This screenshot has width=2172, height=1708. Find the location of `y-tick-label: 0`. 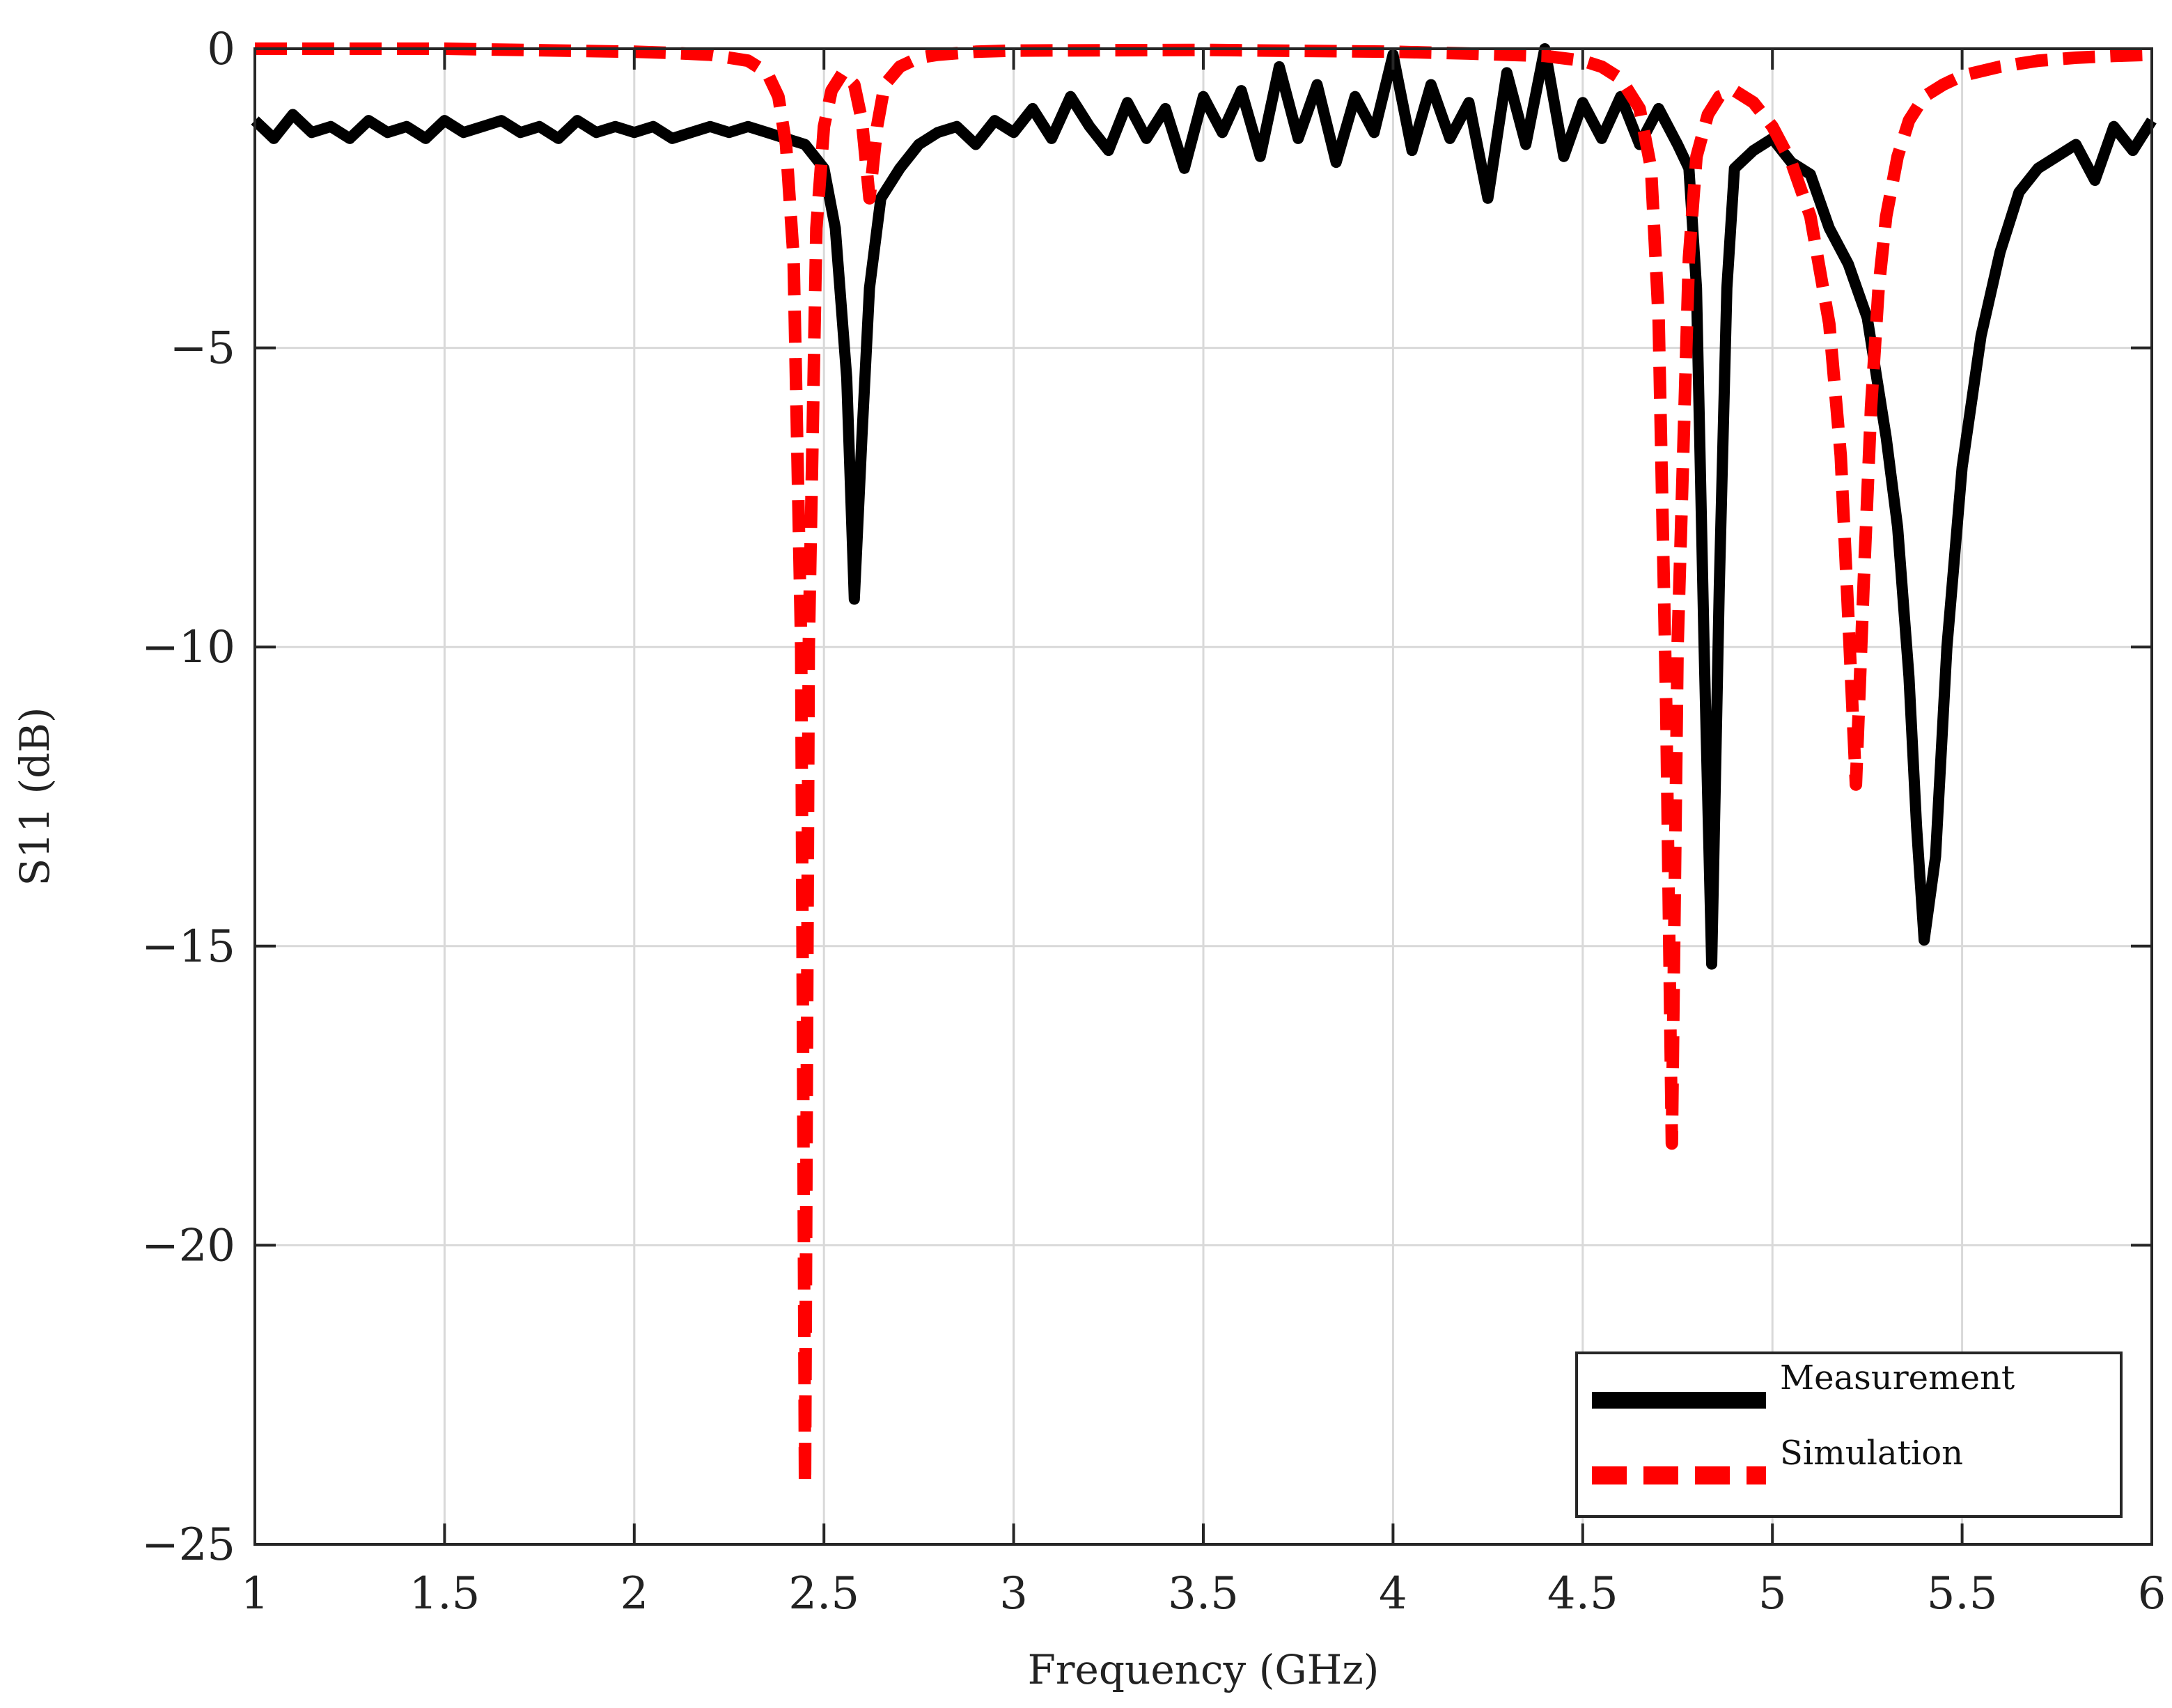

y-tick-label: 0 is located at coordinates (221, 50).